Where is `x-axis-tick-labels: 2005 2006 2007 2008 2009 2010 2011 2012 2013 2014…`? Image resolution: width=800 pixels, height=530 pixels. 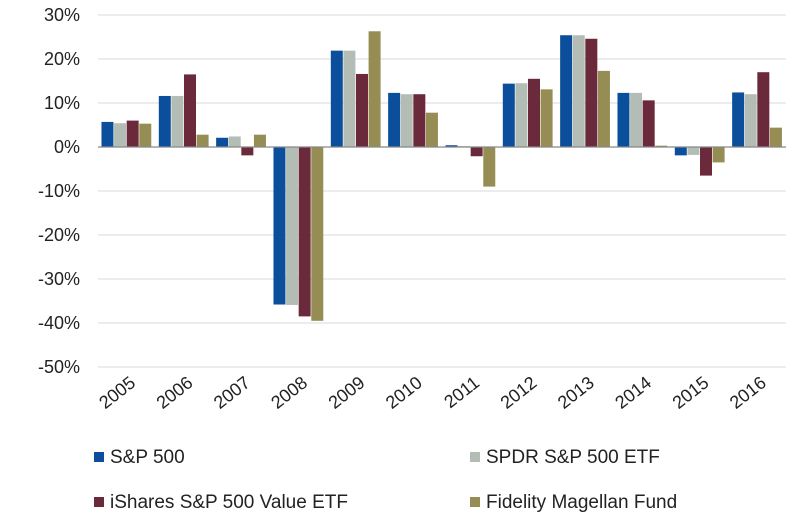 x-axis-tick-labels: 2005 2006 2007 2008 2009 2010 2011 2012 2013 2014… is located at coordinates (432, 392).